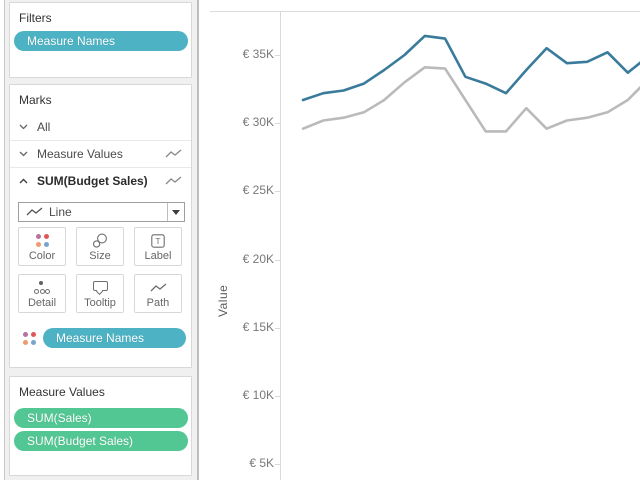 This screenshot has height=480, width=640. What do you see at coordinates (158, 256) in the screenshot?
I see `button-label: Label` at bounding box center [158, 256].